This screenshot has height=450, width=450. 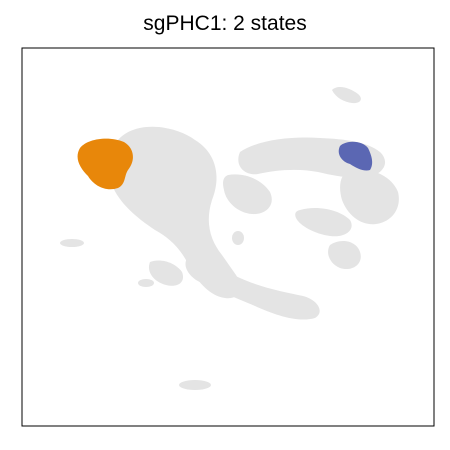 I want to click on cluster-left-islet, so click(x=72, y=243).